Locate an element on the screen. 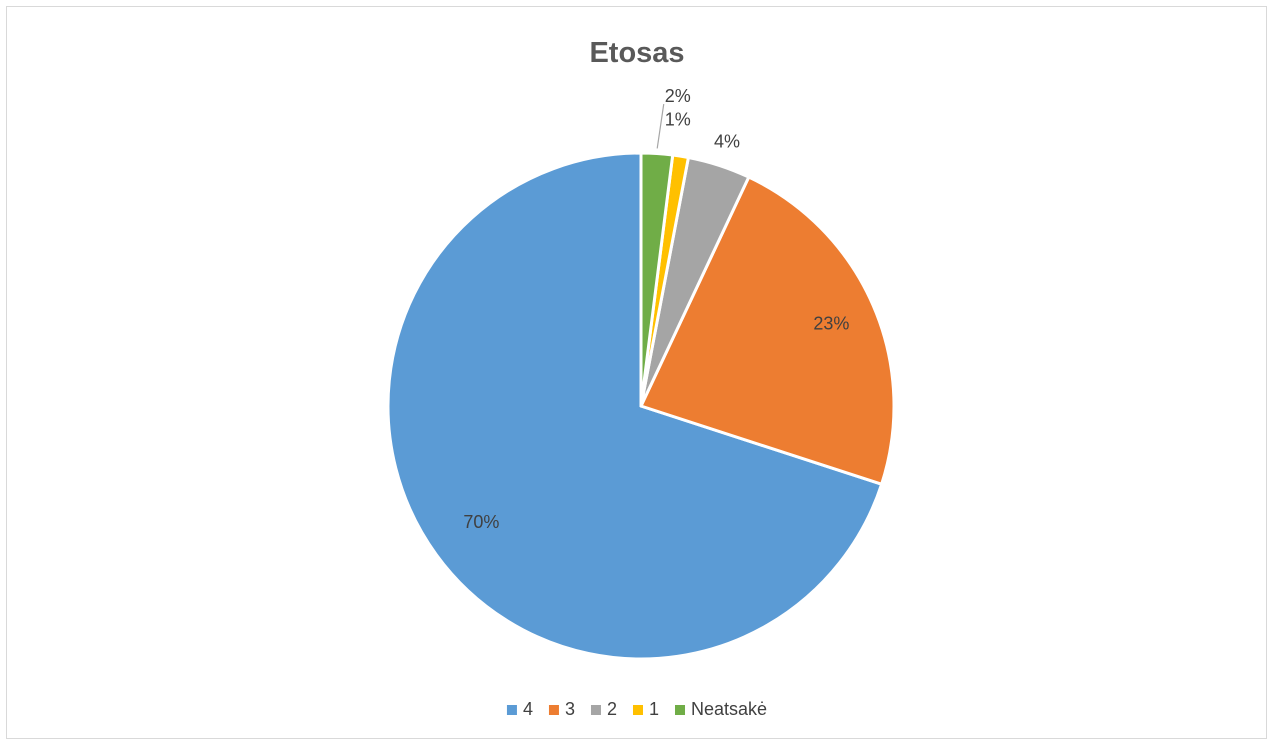 Image resolution: width=1274 pixels, height=745 pixels. legend-label-2: 2 is located at coordinates (612, 709).